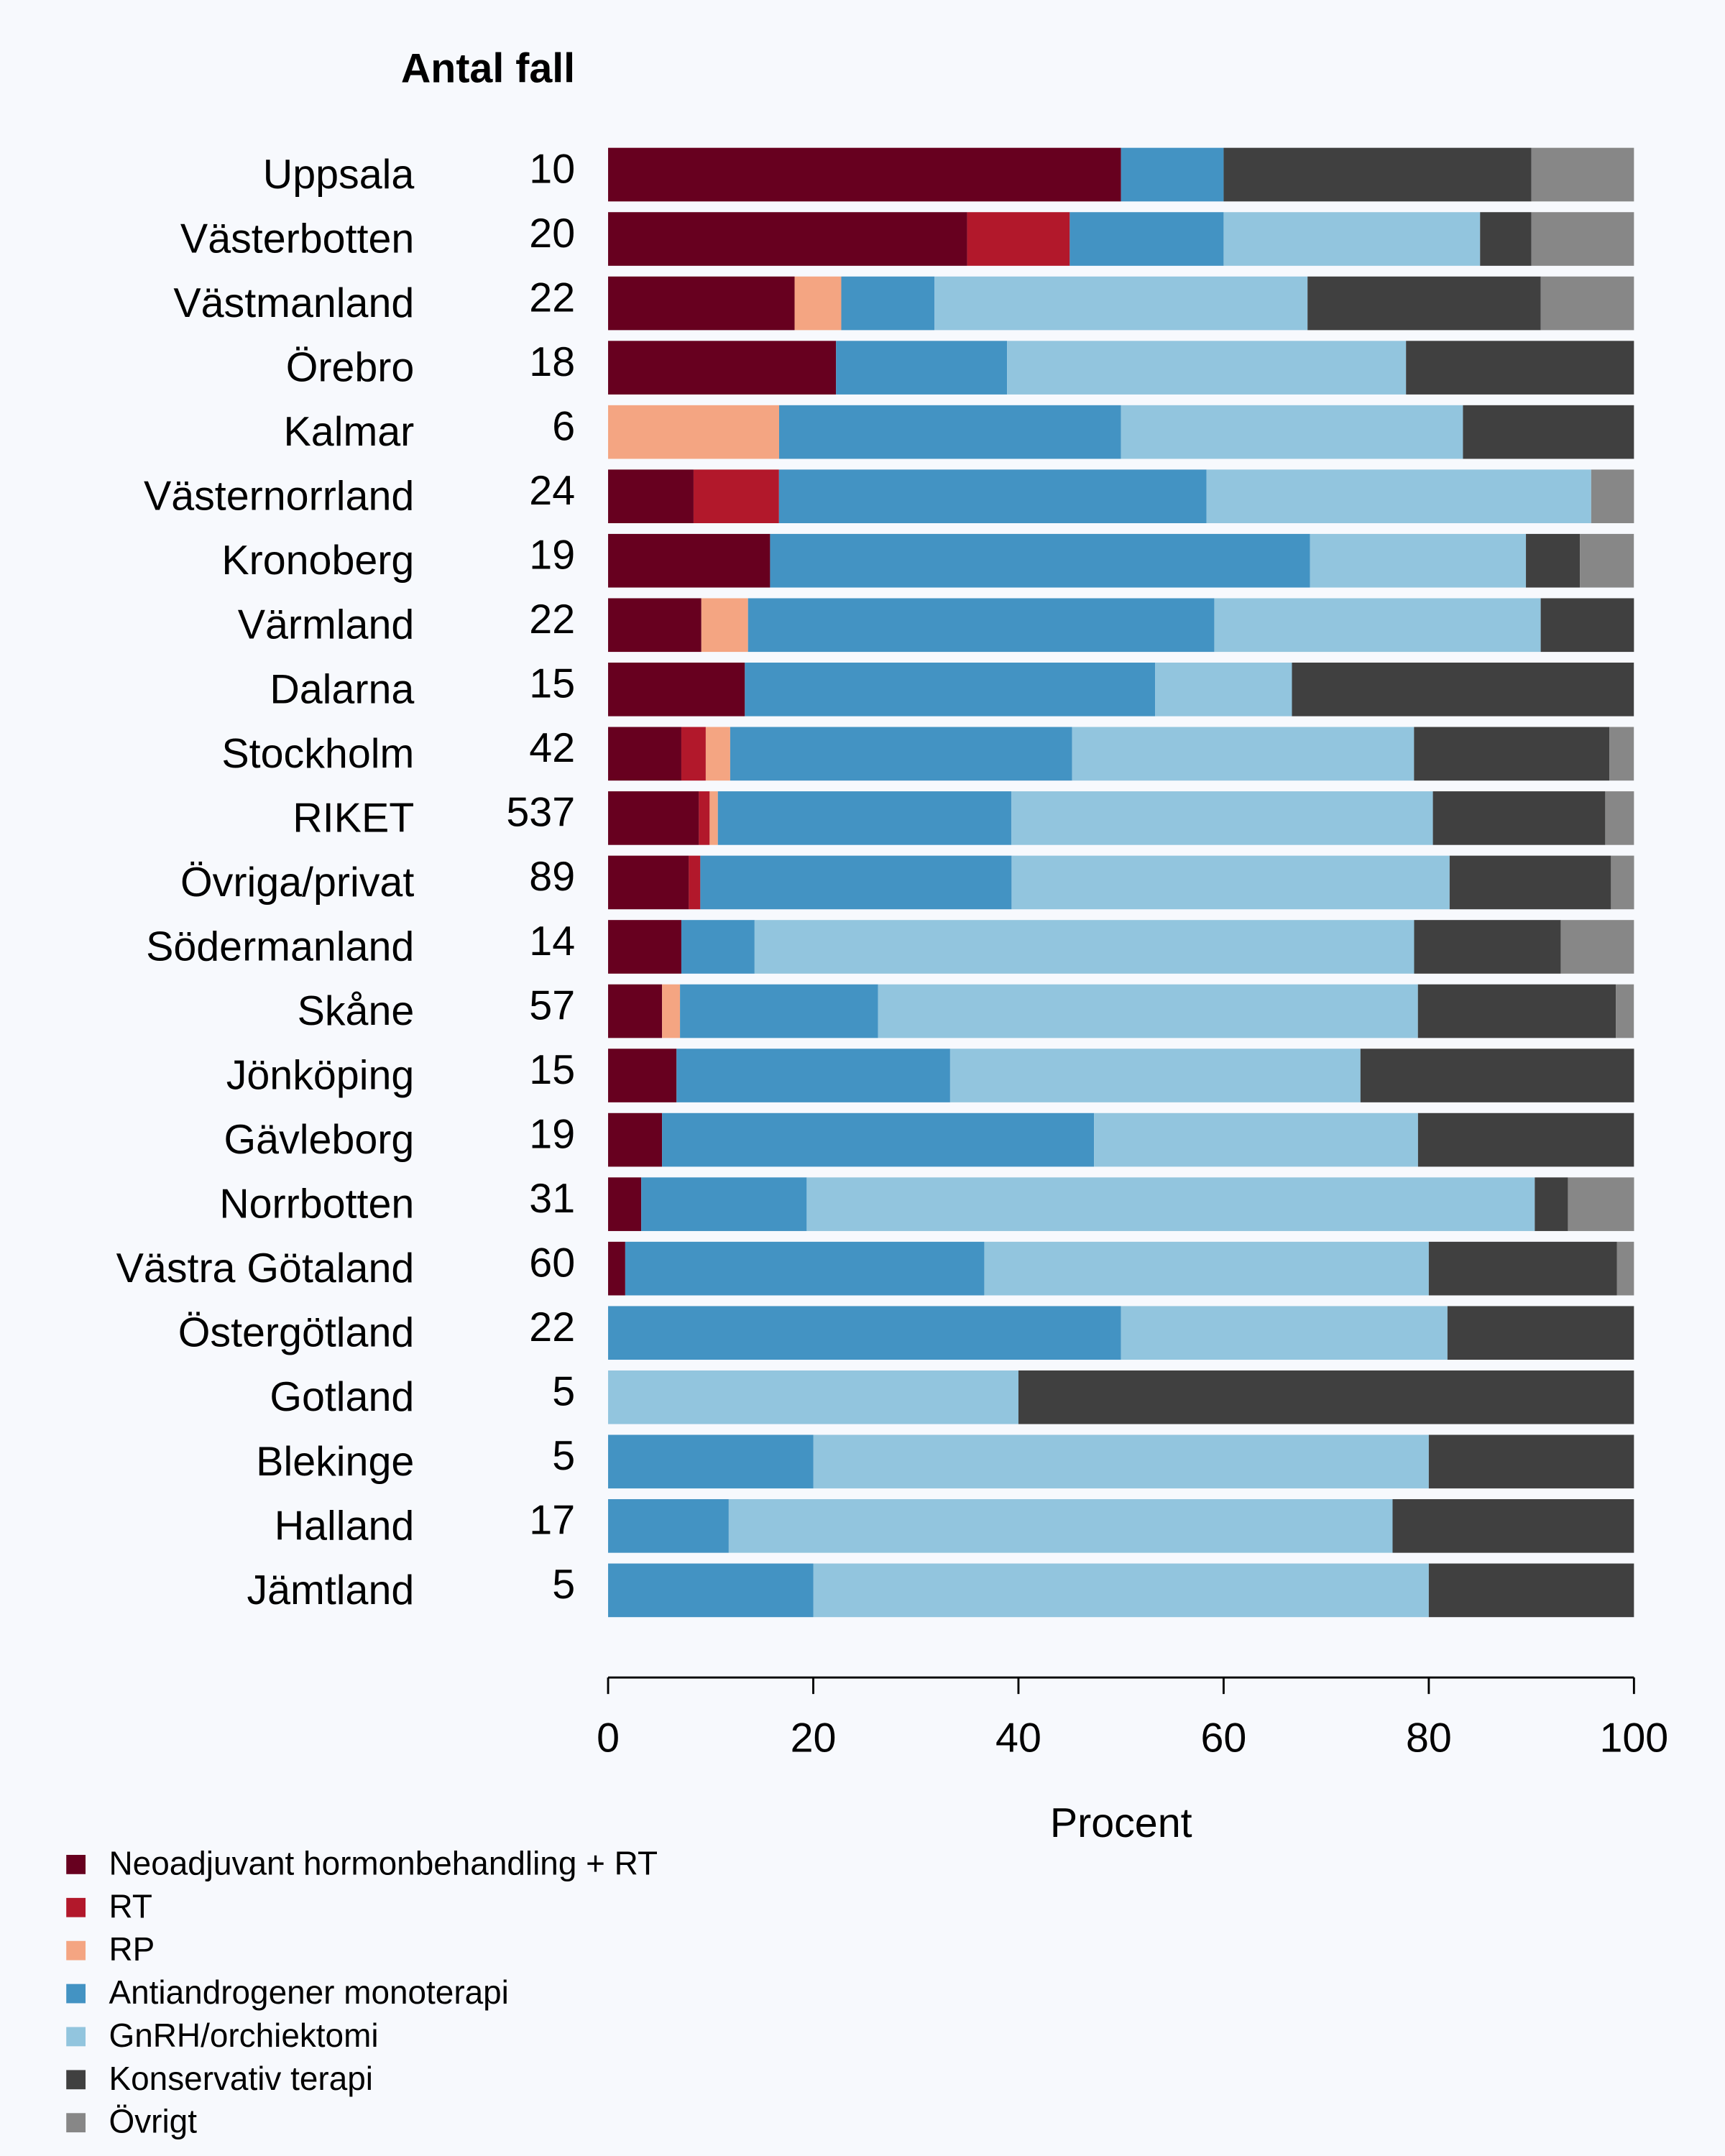 This screenshot has height=2156, width=1725. I want to click on count-label: 20, so click(552, 234).